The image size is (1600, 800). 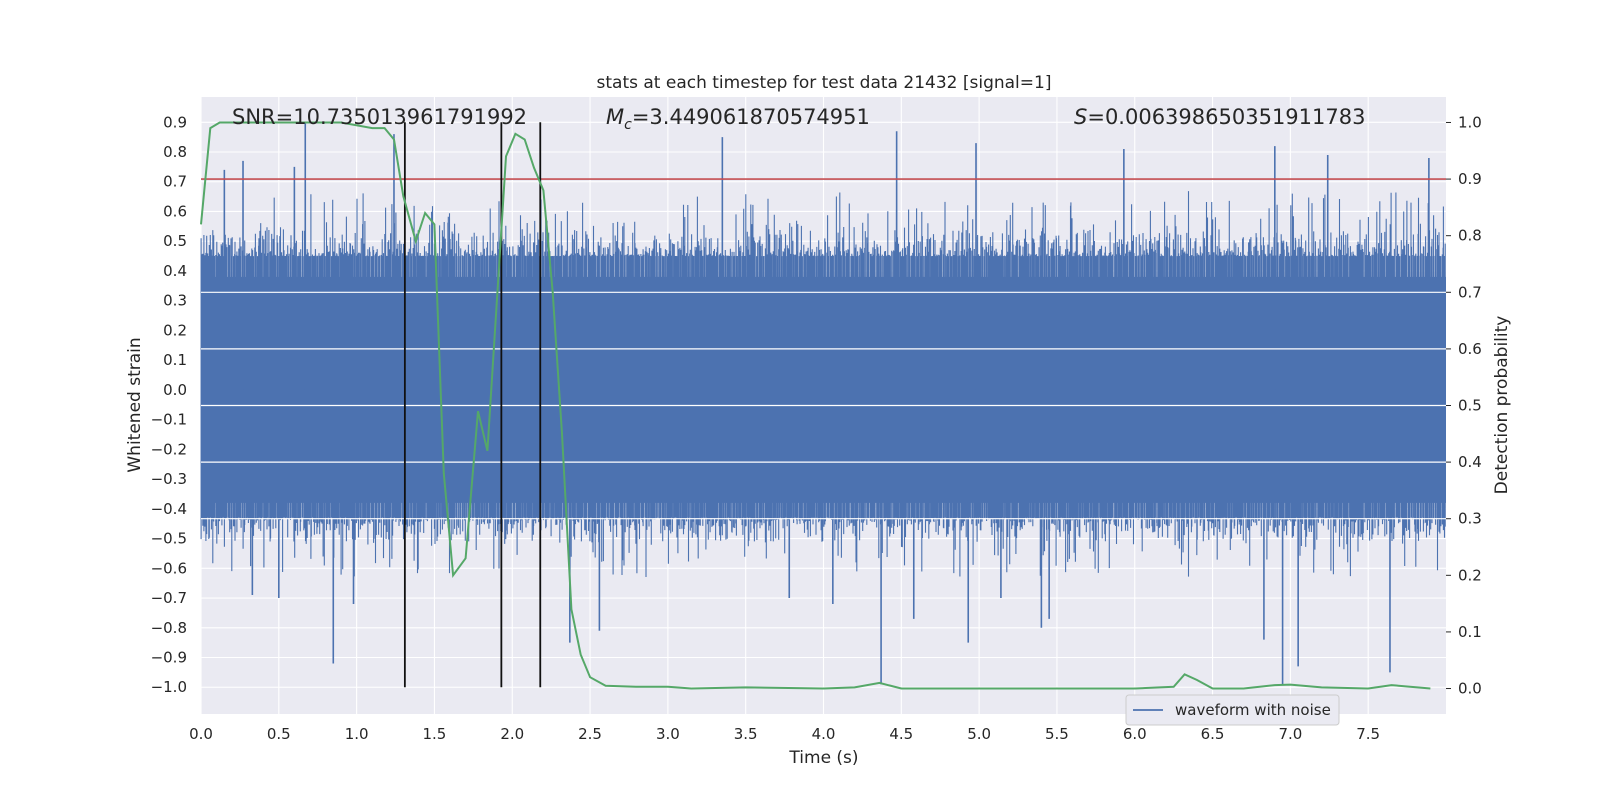 What do you see at coordinates (169, 479) in the screenshot?
I see `y-left-tick-label: −0.3` at bounding box center [169, 479].